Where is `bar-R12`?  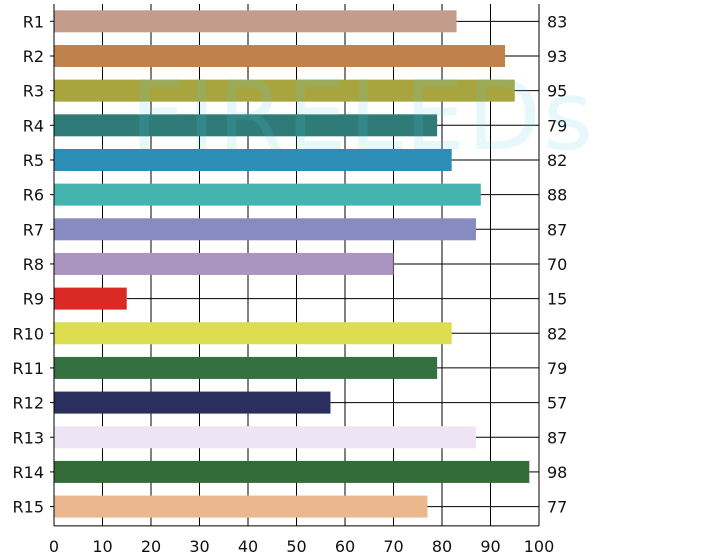
bar-R12 is located at coordinates (192, 402).